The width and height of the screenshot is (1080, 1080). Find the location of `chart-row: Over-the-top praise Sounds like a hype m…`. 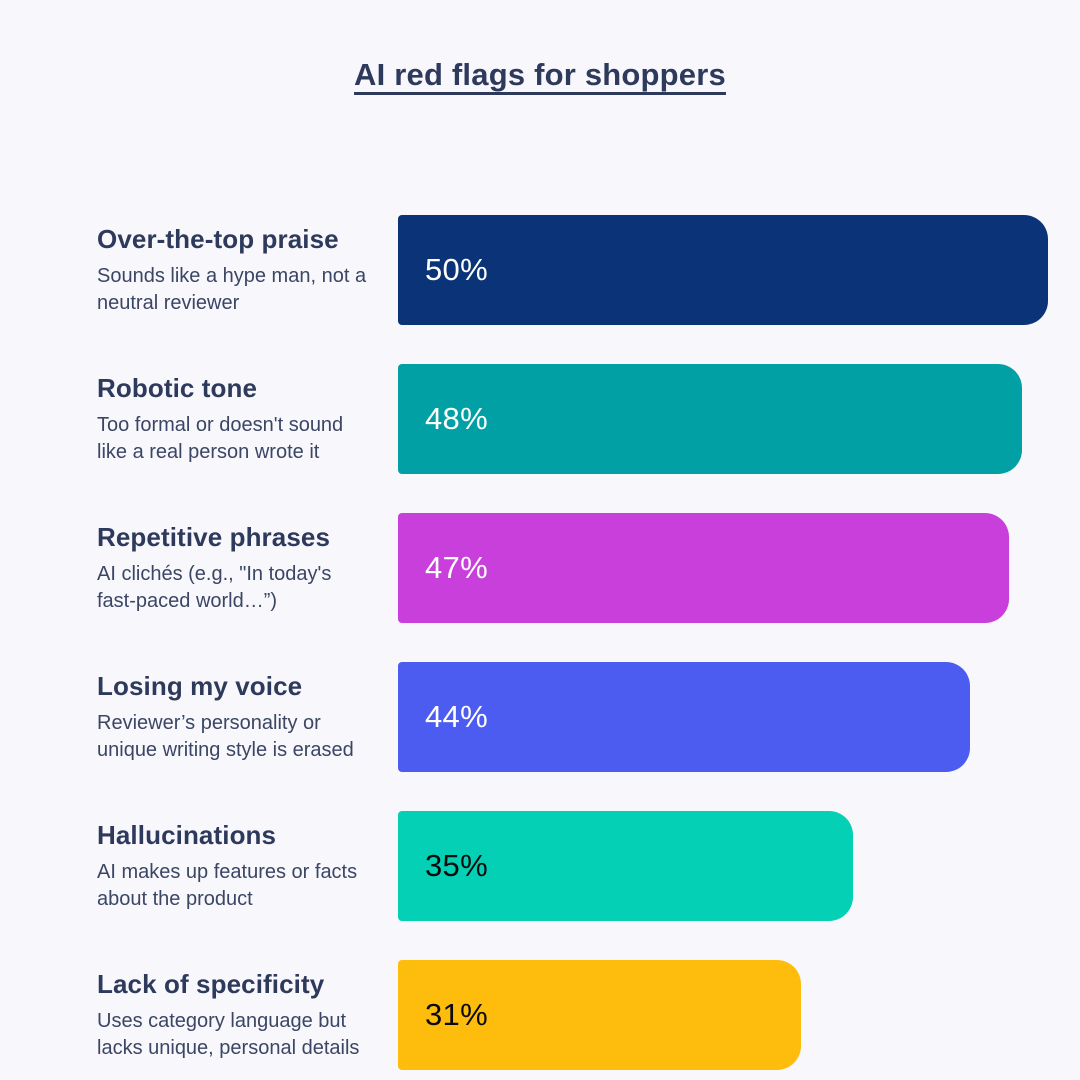

chart-row: Over-the-top praise Sounds like a hype m… is located at coordinates (540, 270).